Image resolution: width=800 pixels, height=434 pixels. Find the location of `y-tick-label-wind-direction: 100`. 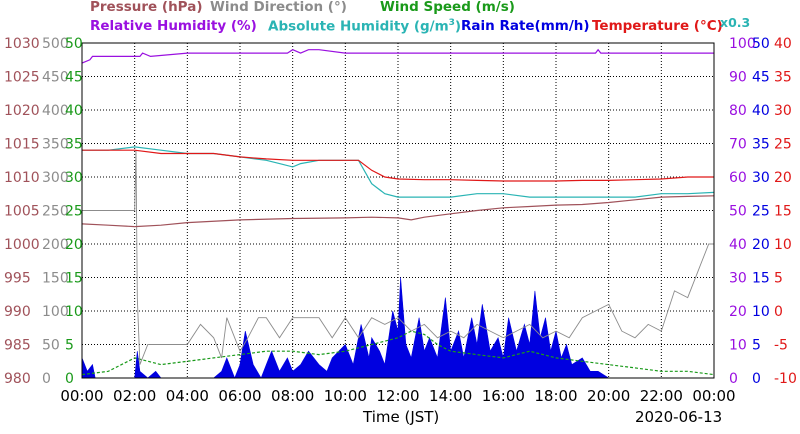

y-tick-label-wind-direction: 100 is located at coordinates (55, 312).